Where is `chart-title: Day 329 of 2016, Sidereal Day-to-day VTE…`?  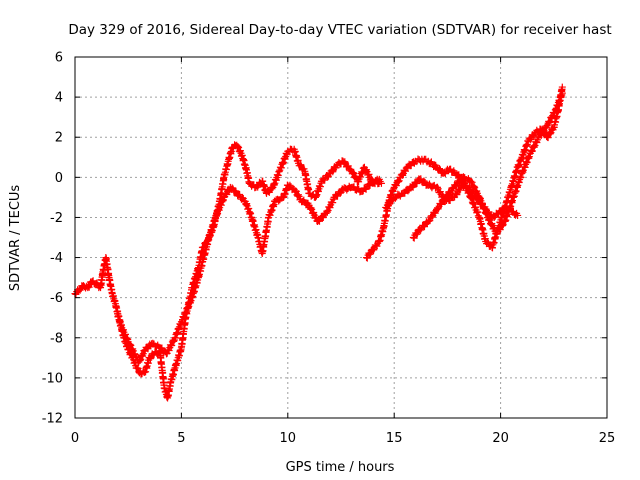 chart-title: Day 329 of 2016, Sidereal Day-to-day VTE… is located at coordinates (339, 30).